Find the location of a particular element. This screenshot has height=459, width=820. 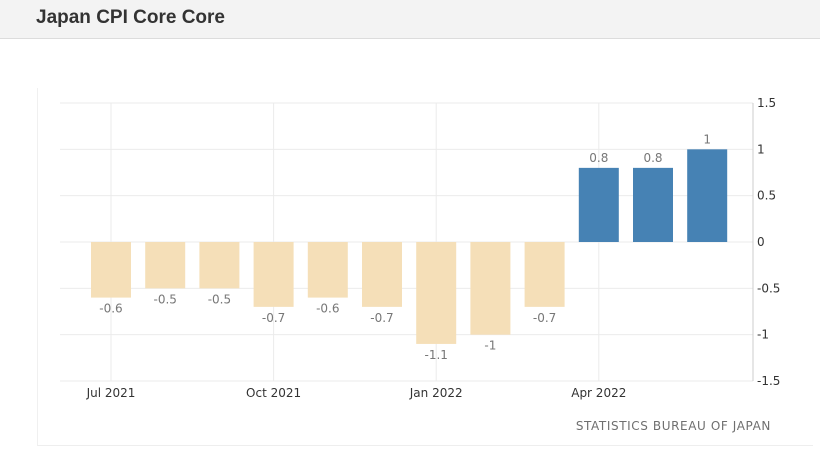

y-tick-label: 1.5 is located at coordinates (766, 103).